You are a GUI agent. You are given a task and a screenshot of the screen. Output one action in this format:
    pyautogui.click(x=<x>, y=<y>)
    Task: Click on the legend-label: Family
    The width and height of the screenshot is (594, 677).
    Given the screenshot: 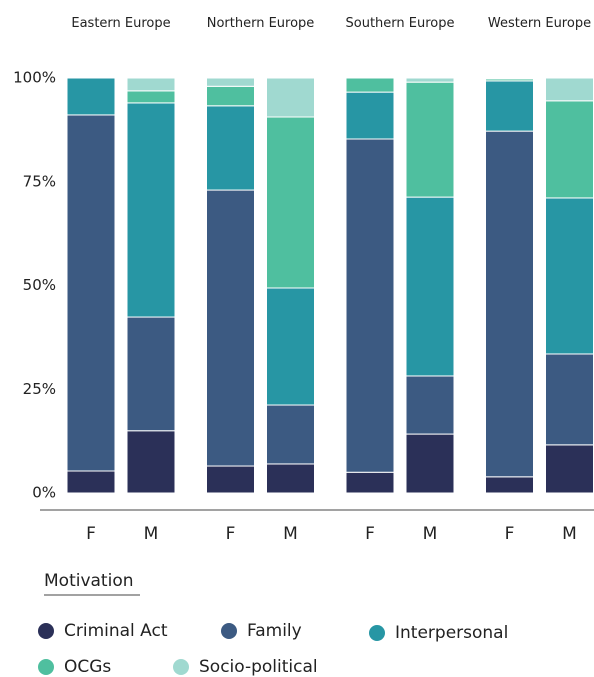 What is the action you would take?
    pyautogui.click(x=274, y=631)
    